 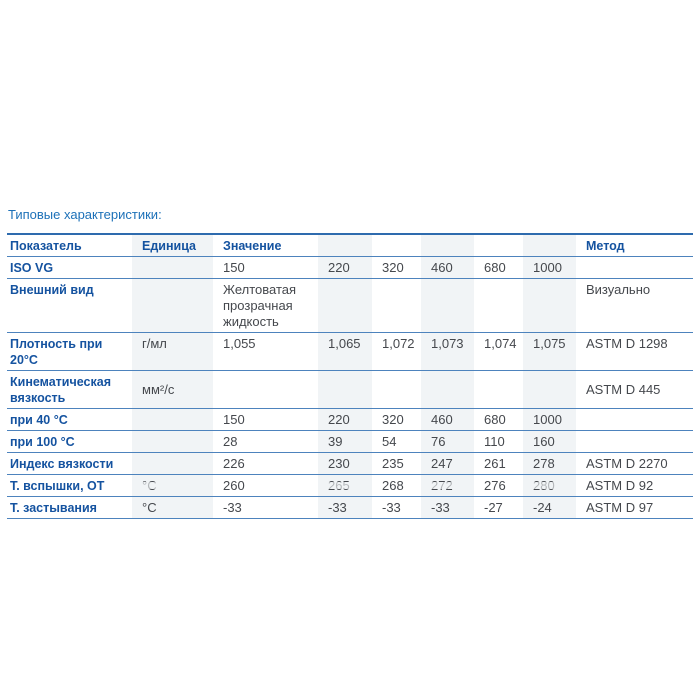 What do you see at coordinates (239, 343) in the screenshot?
I see `value-cell: 1,055` at bounding box center [239, 343].